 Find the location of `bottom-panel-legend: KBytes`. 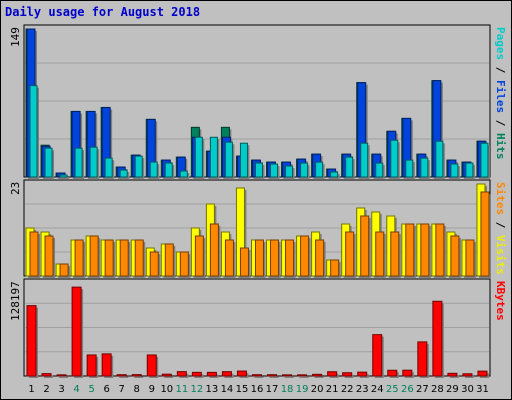

bottom-panel-legend: KBytes is located at coordinates (500, 301).